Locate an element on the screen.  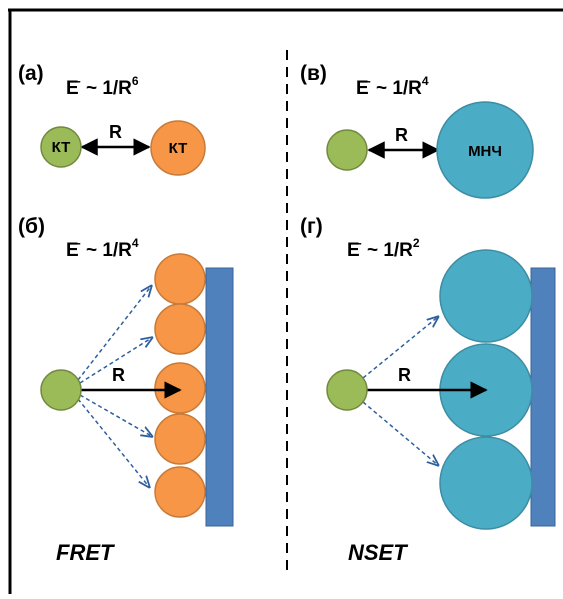
panel-a-donor-qd is located at coordinates (61, 147).